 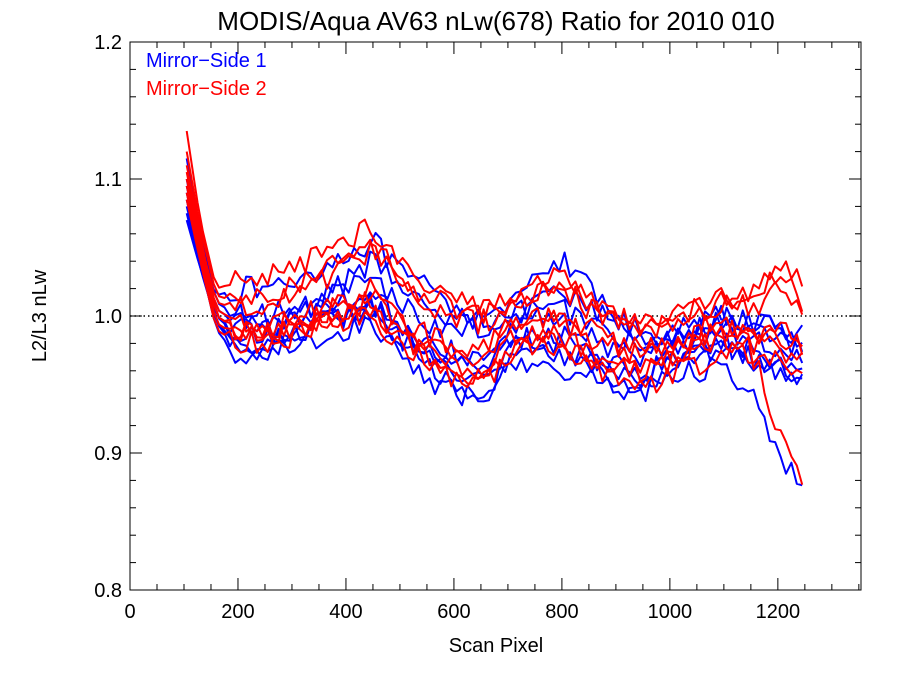 I want to click on x-tick-label: 600, so click(x=453, y=612).